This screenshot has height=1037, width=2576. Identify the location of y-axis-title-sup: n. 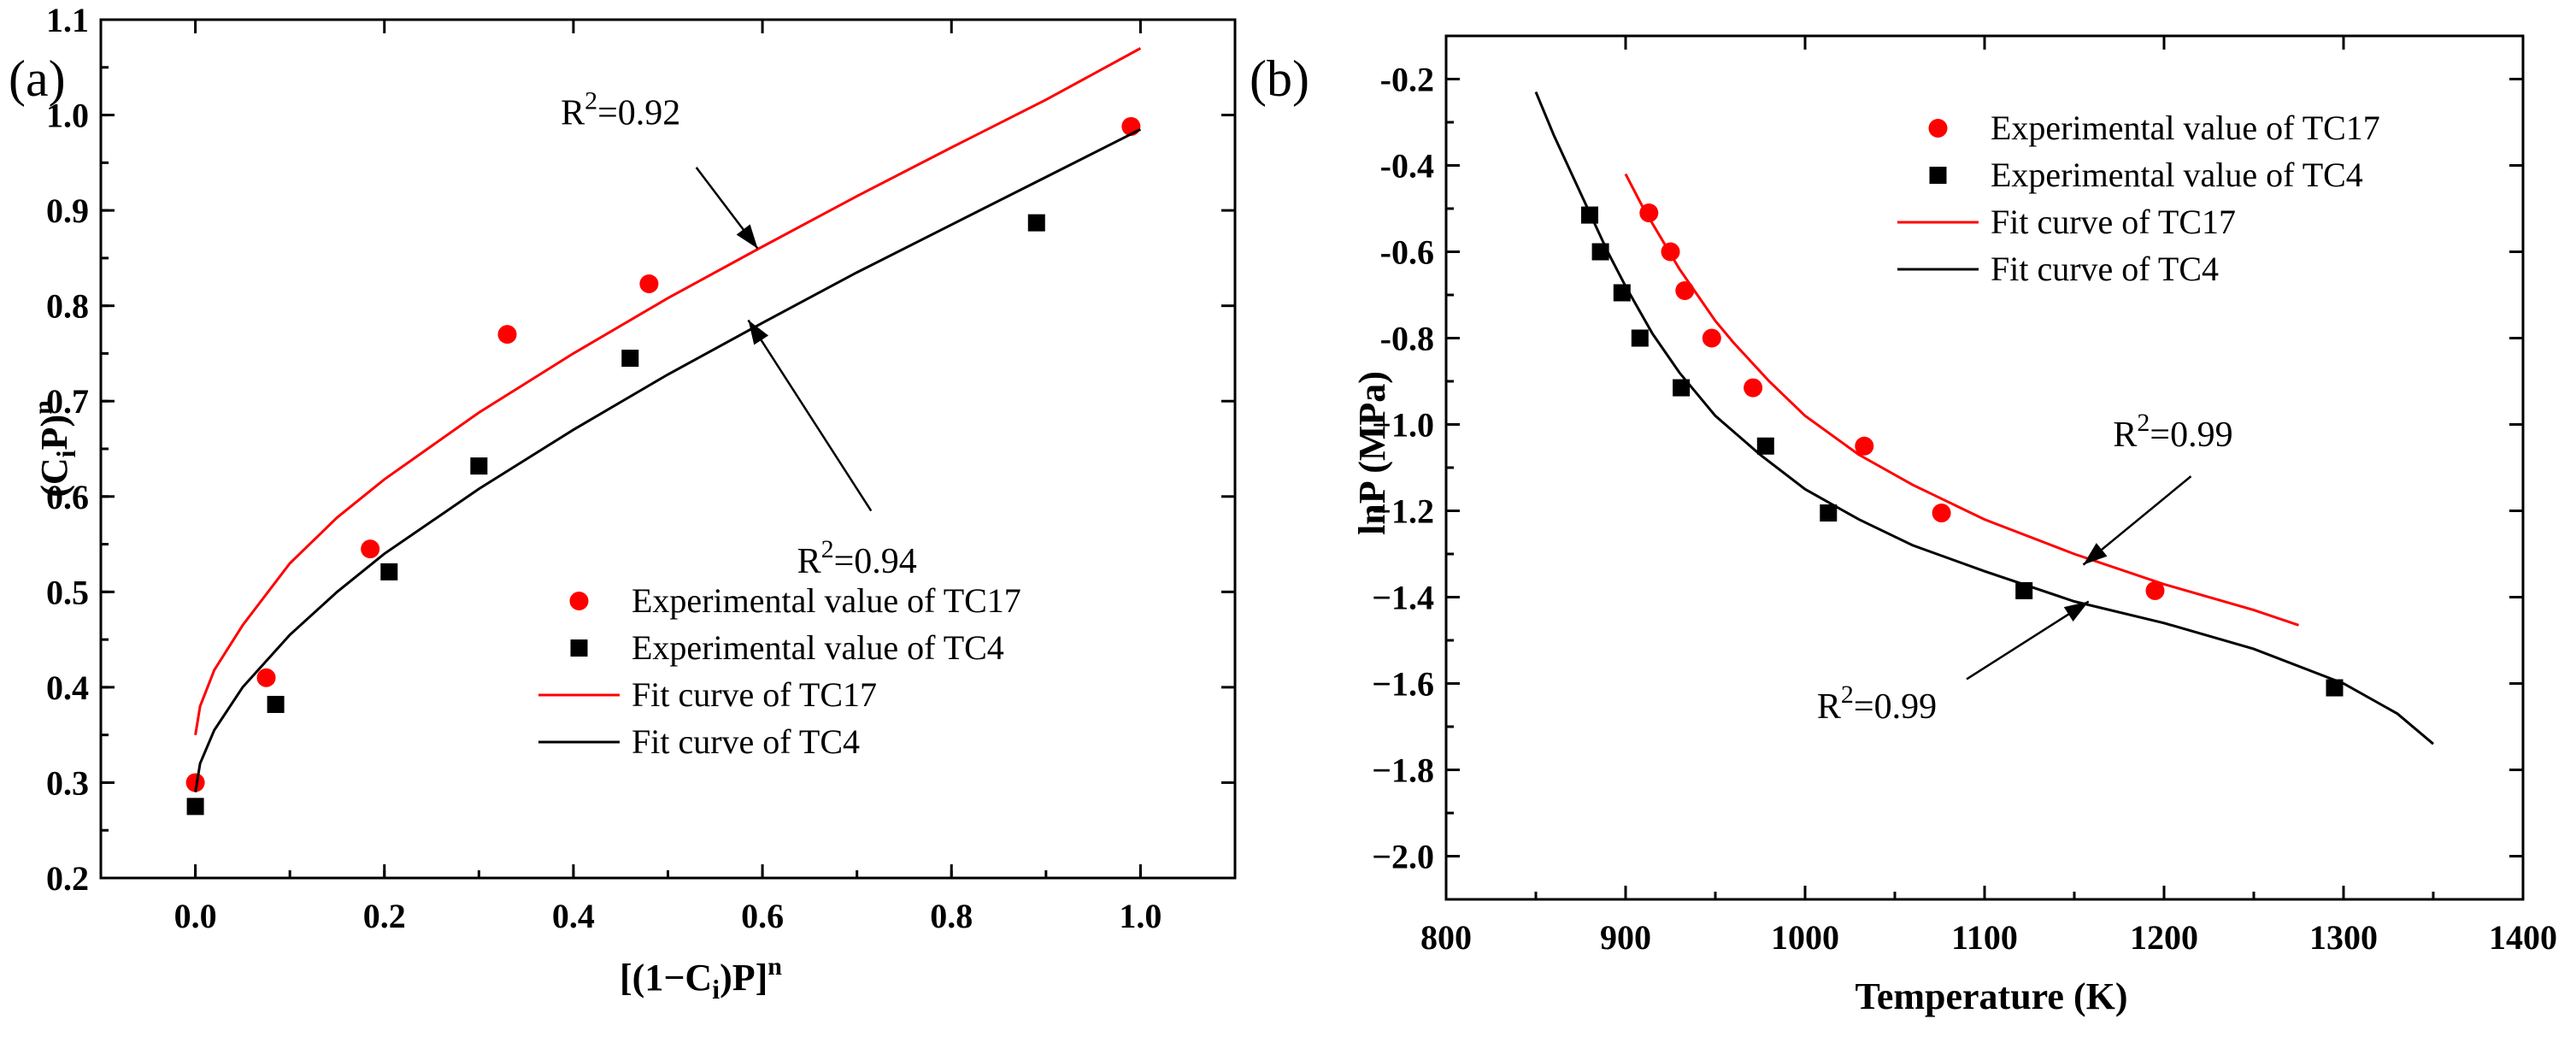
(43, 407).